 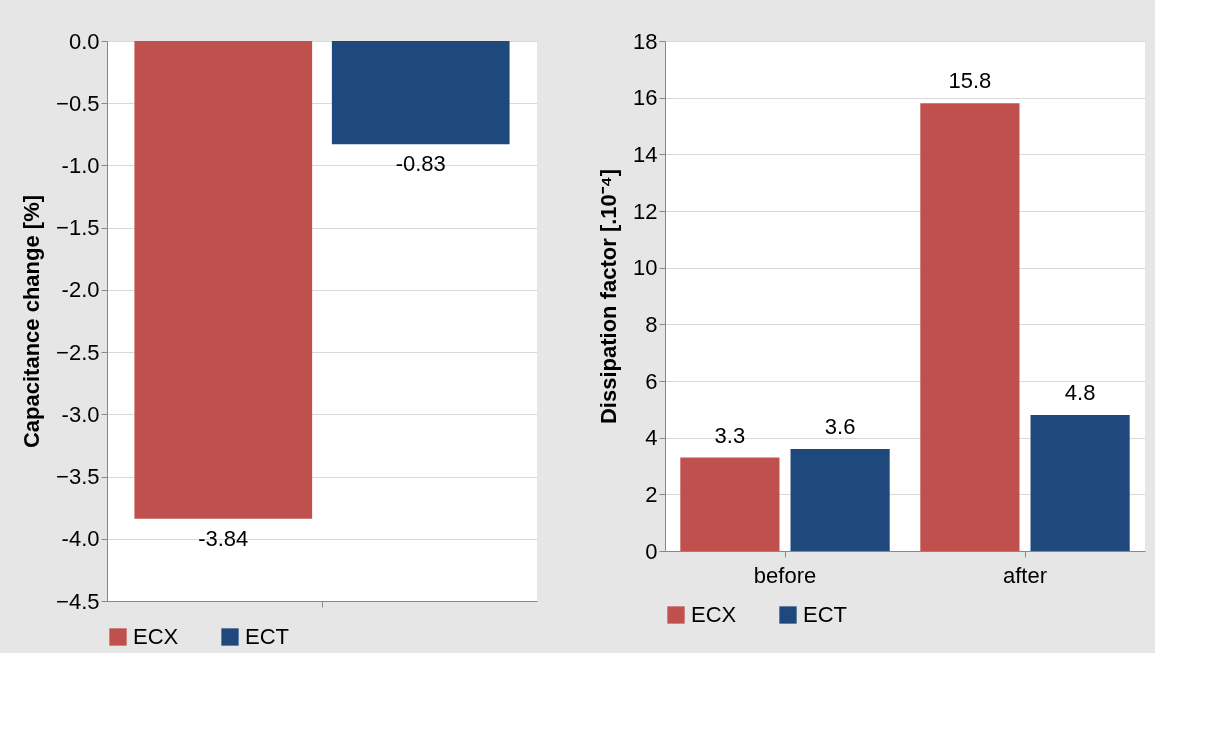 What do you see at coordinates (651, 324) in the screenshot?
I see `y-tick-label: 8` at bounding box center [651, 324].